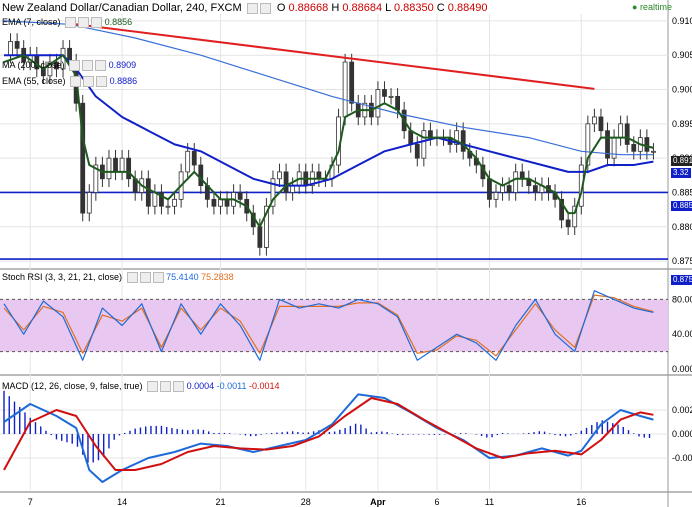  I want to click on support2-price-tag: 0.875, so click(681, 280).